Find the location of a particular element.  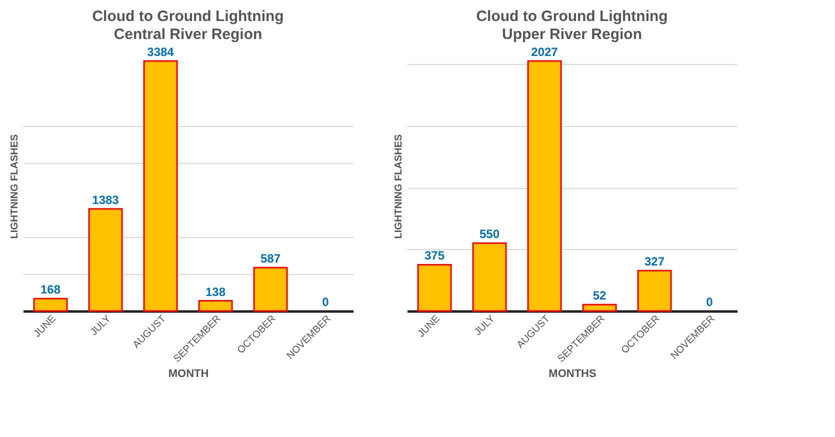

data-label: 52 is located at coordinates (599, 295).